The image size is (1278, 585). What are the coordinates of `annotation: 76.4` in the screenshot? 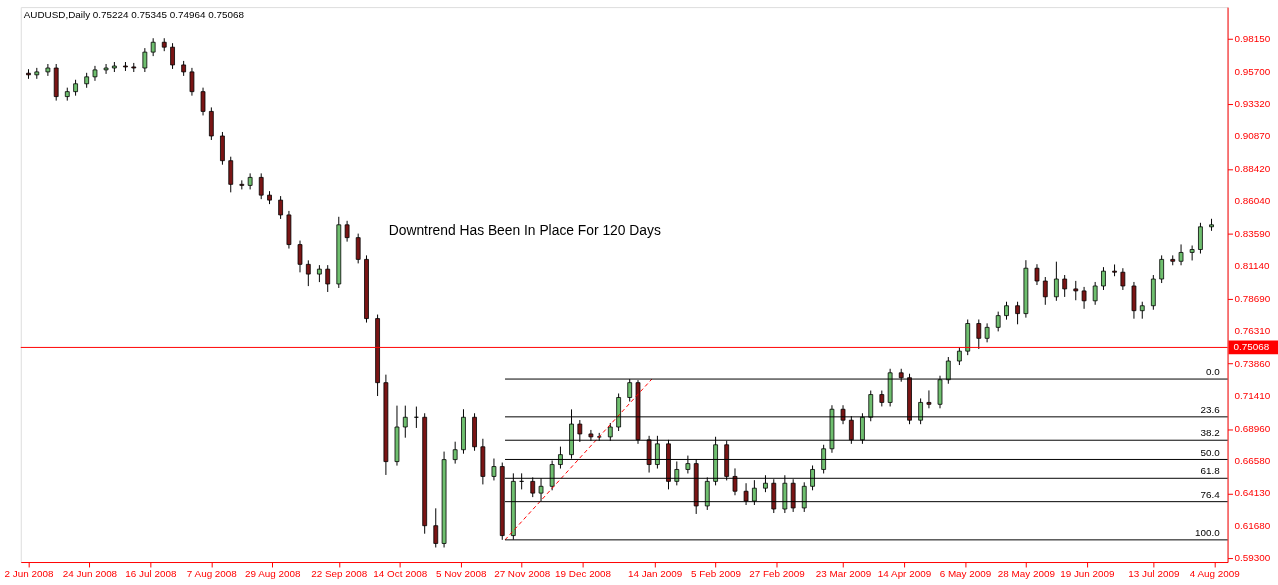 It's located at (1210, 494).